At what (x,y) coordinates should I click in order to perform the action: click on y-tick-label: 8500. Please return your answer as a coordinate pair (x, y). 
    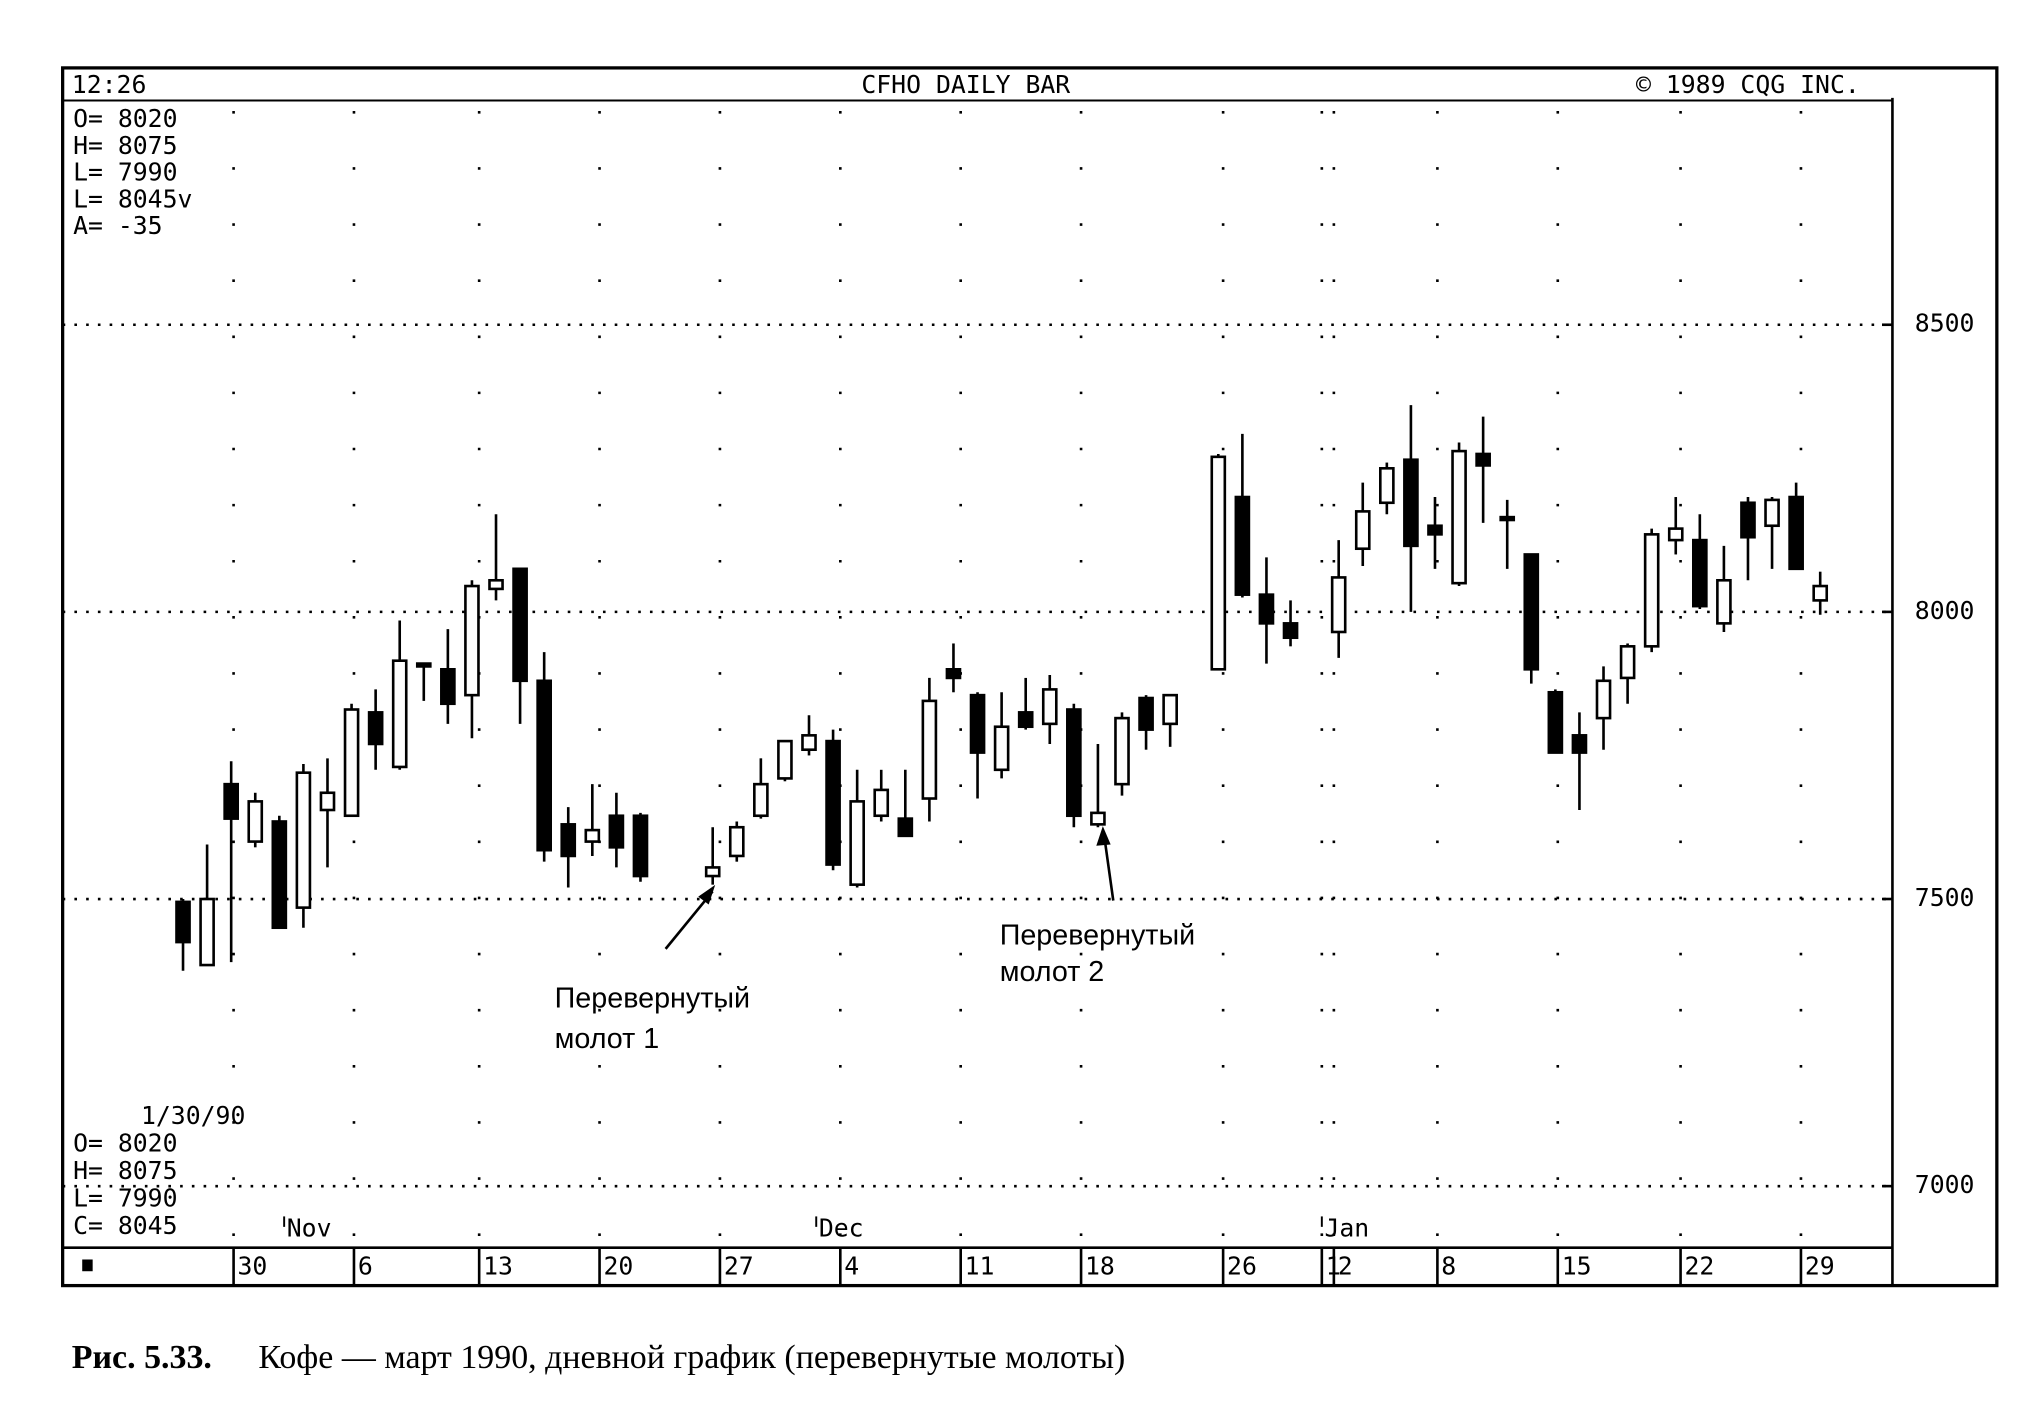
    Looking at the image, I should click on (1945, 323).